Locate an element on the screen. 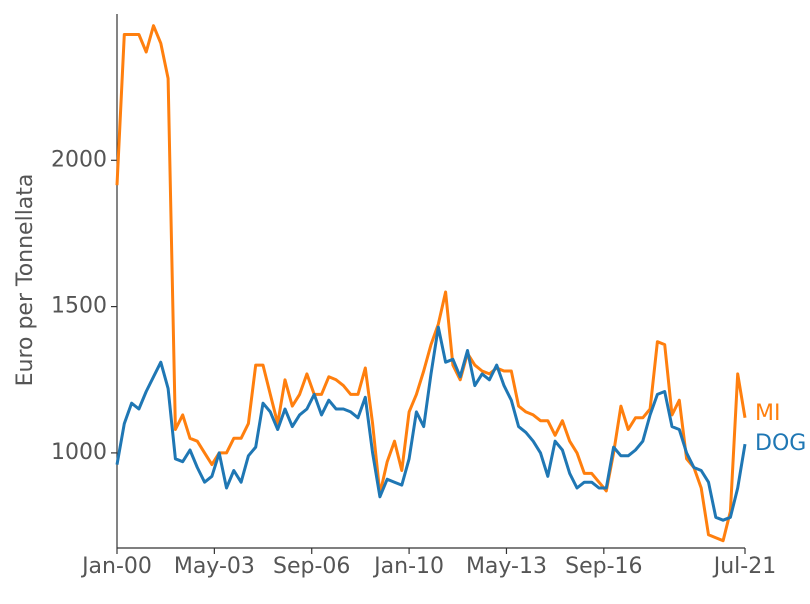 Image resolution: width=810 pixels, height=604 pixels. y-tick-label: 2000 is located at coordinates (79, 159).